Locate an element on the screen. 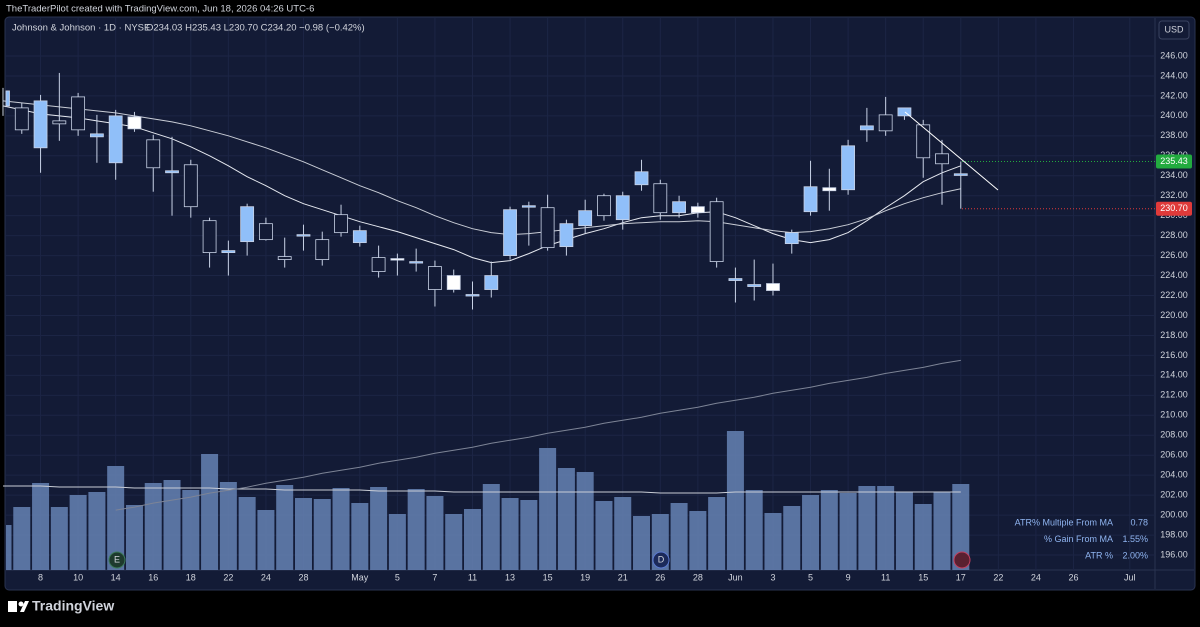  x-tick-label: 8 is located at coordinates (40, 577).